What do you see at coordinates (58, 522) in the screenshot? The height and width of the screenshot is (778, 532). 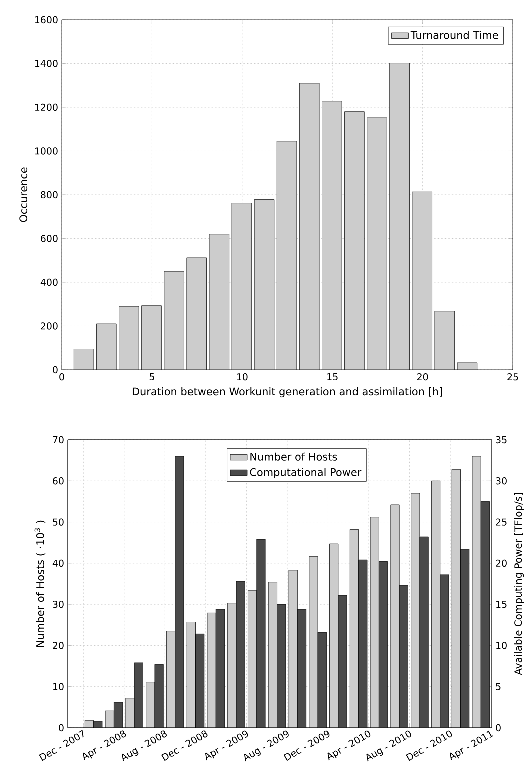 I see `y-tick-label: 50` at bounding box center [58, 522].